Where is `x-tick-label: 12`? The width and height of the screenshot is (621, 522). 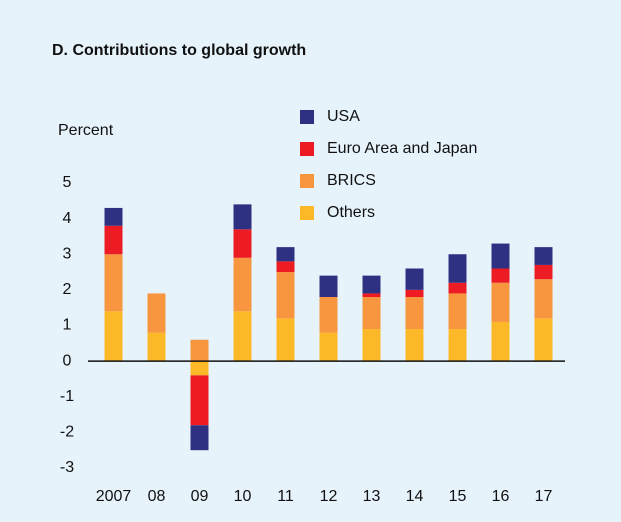 x-tick-label: 12 is located at coordinates (329, 496).